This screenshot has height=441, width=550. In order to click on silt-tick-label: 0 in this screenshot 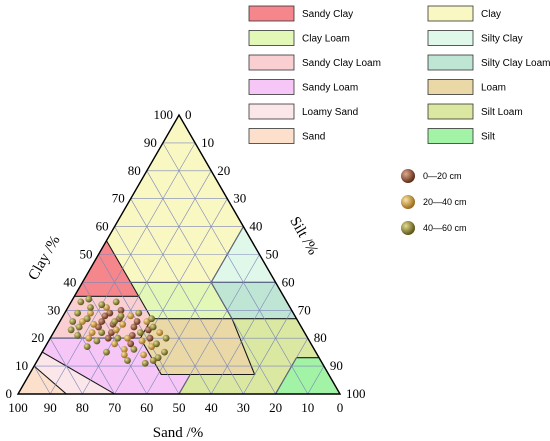, I will do `click(188, 114)`.